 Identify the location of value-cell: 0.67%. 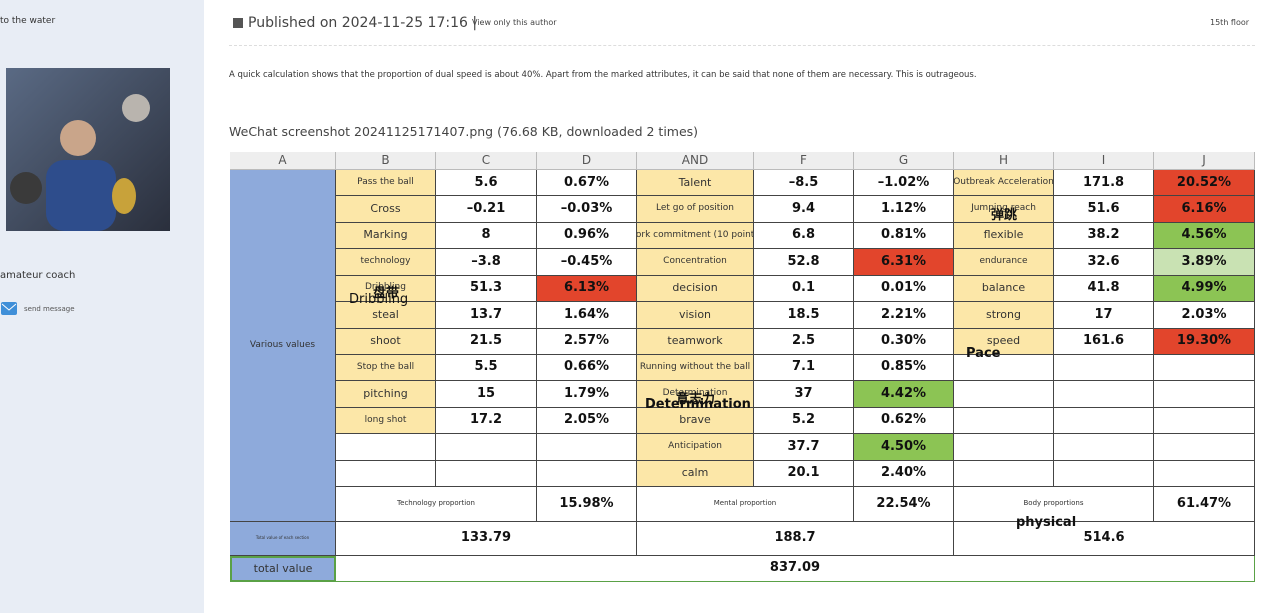
(587, 183).